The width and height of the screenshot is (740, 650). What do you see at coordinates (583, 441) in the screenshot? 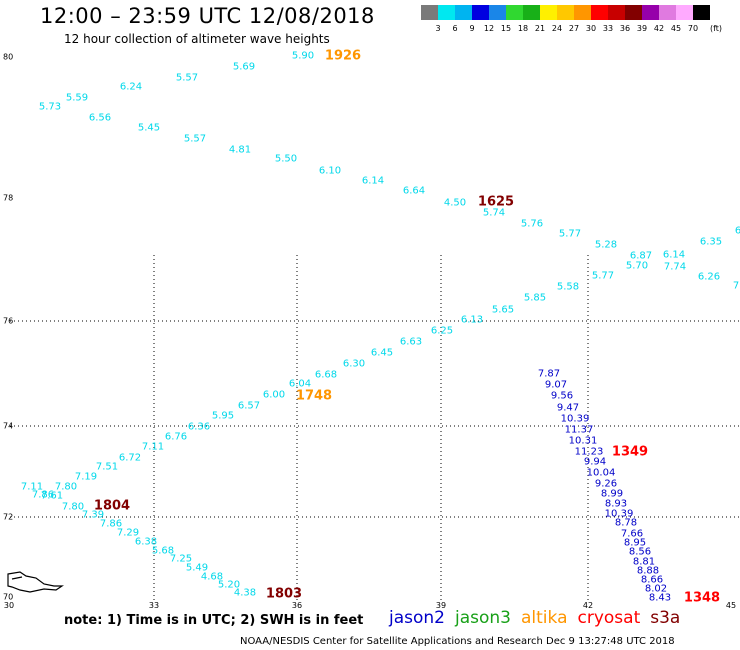
I see `wave-height-value: 10.31` at bounding box center [583, 441].